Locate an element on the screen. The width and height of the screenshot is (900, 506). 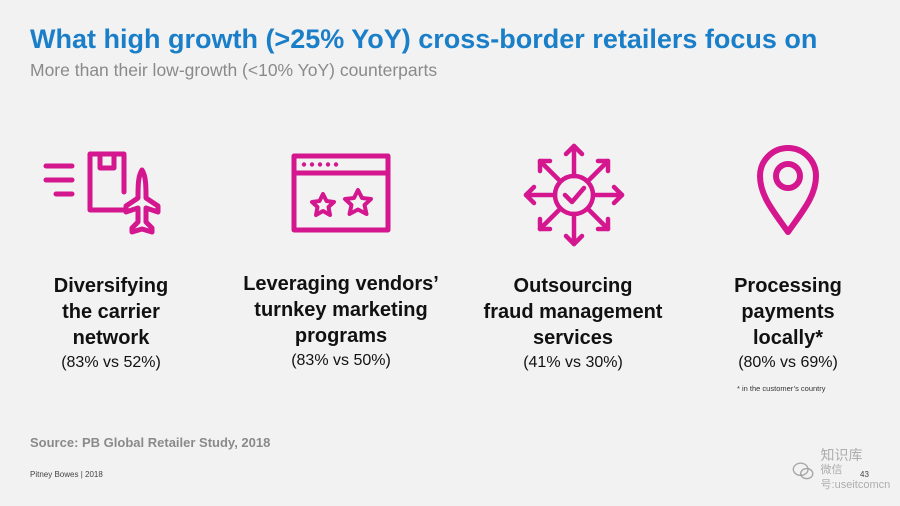
footnote: * in the customer’s country is located at coordinates (781, 388).